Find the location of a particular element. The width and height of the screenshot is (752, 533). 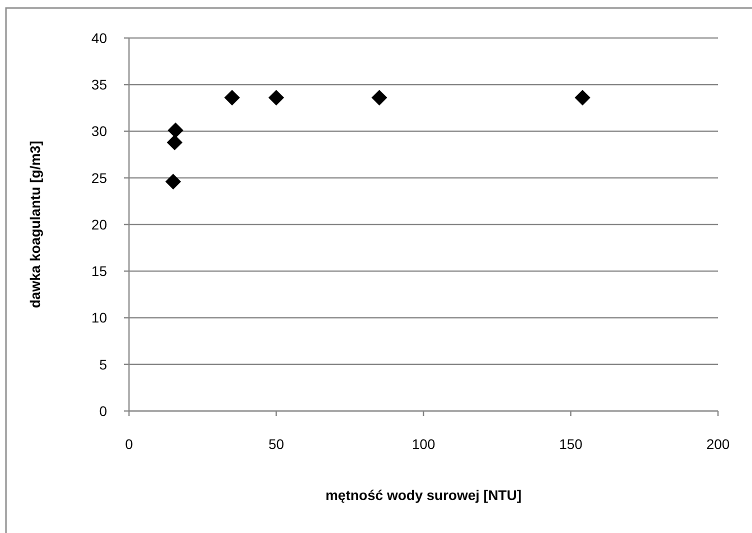

x-tick-label: 100 is located at coordinates (424, 444).